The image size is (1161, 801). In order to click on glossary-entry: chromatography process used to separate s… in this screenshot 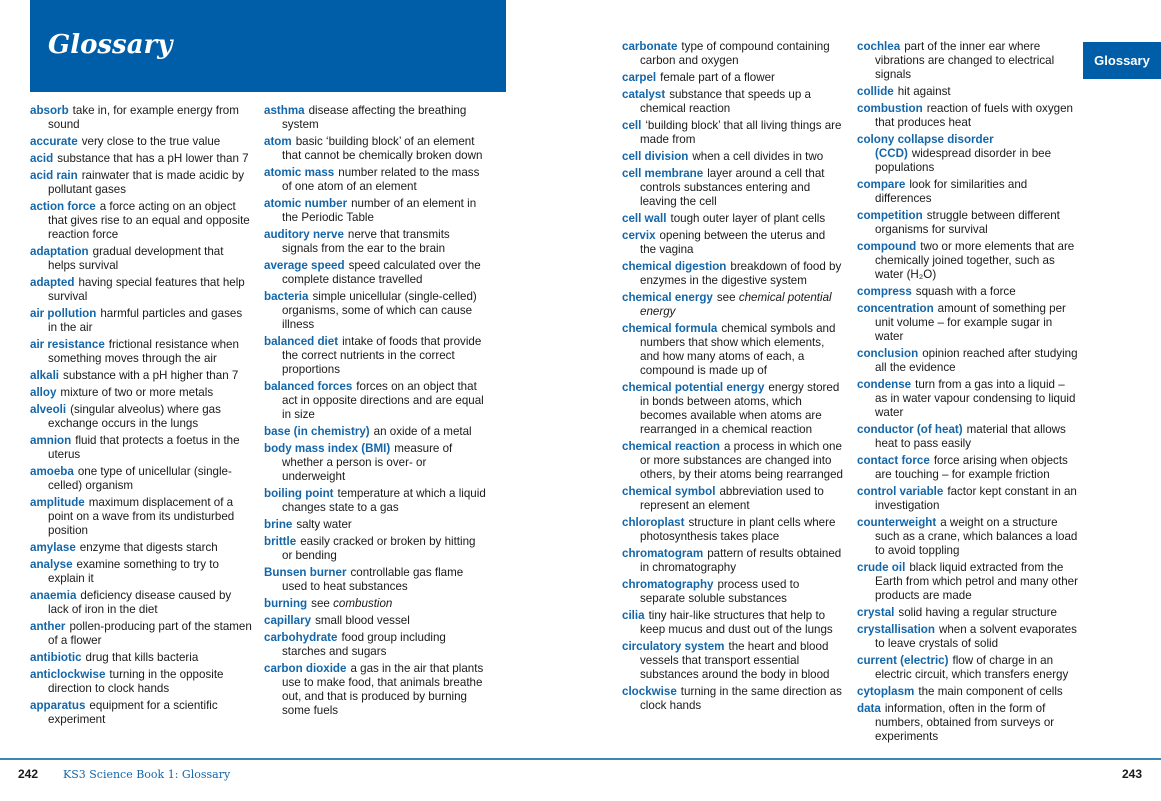, I will do `click(733, 592)`.